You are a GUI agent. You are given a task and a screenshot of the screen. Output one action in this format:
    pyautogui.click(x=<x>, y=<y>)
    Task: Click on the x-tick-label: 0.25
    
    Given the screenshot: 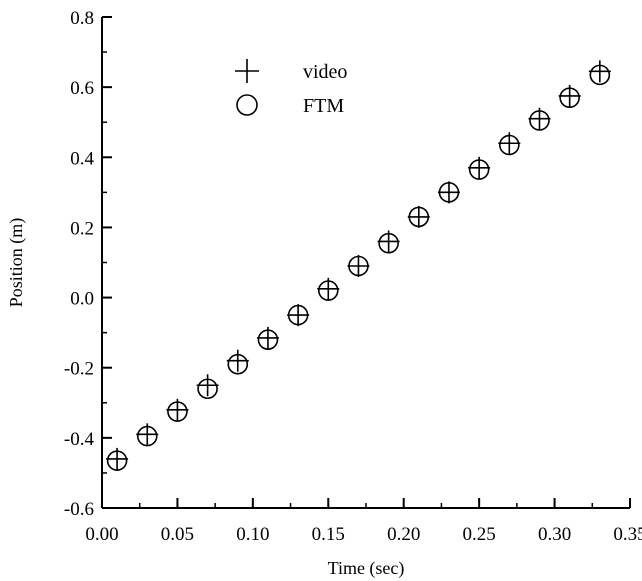 What is the action you would take?
    pyautogui.click(x=479, y=534)
    